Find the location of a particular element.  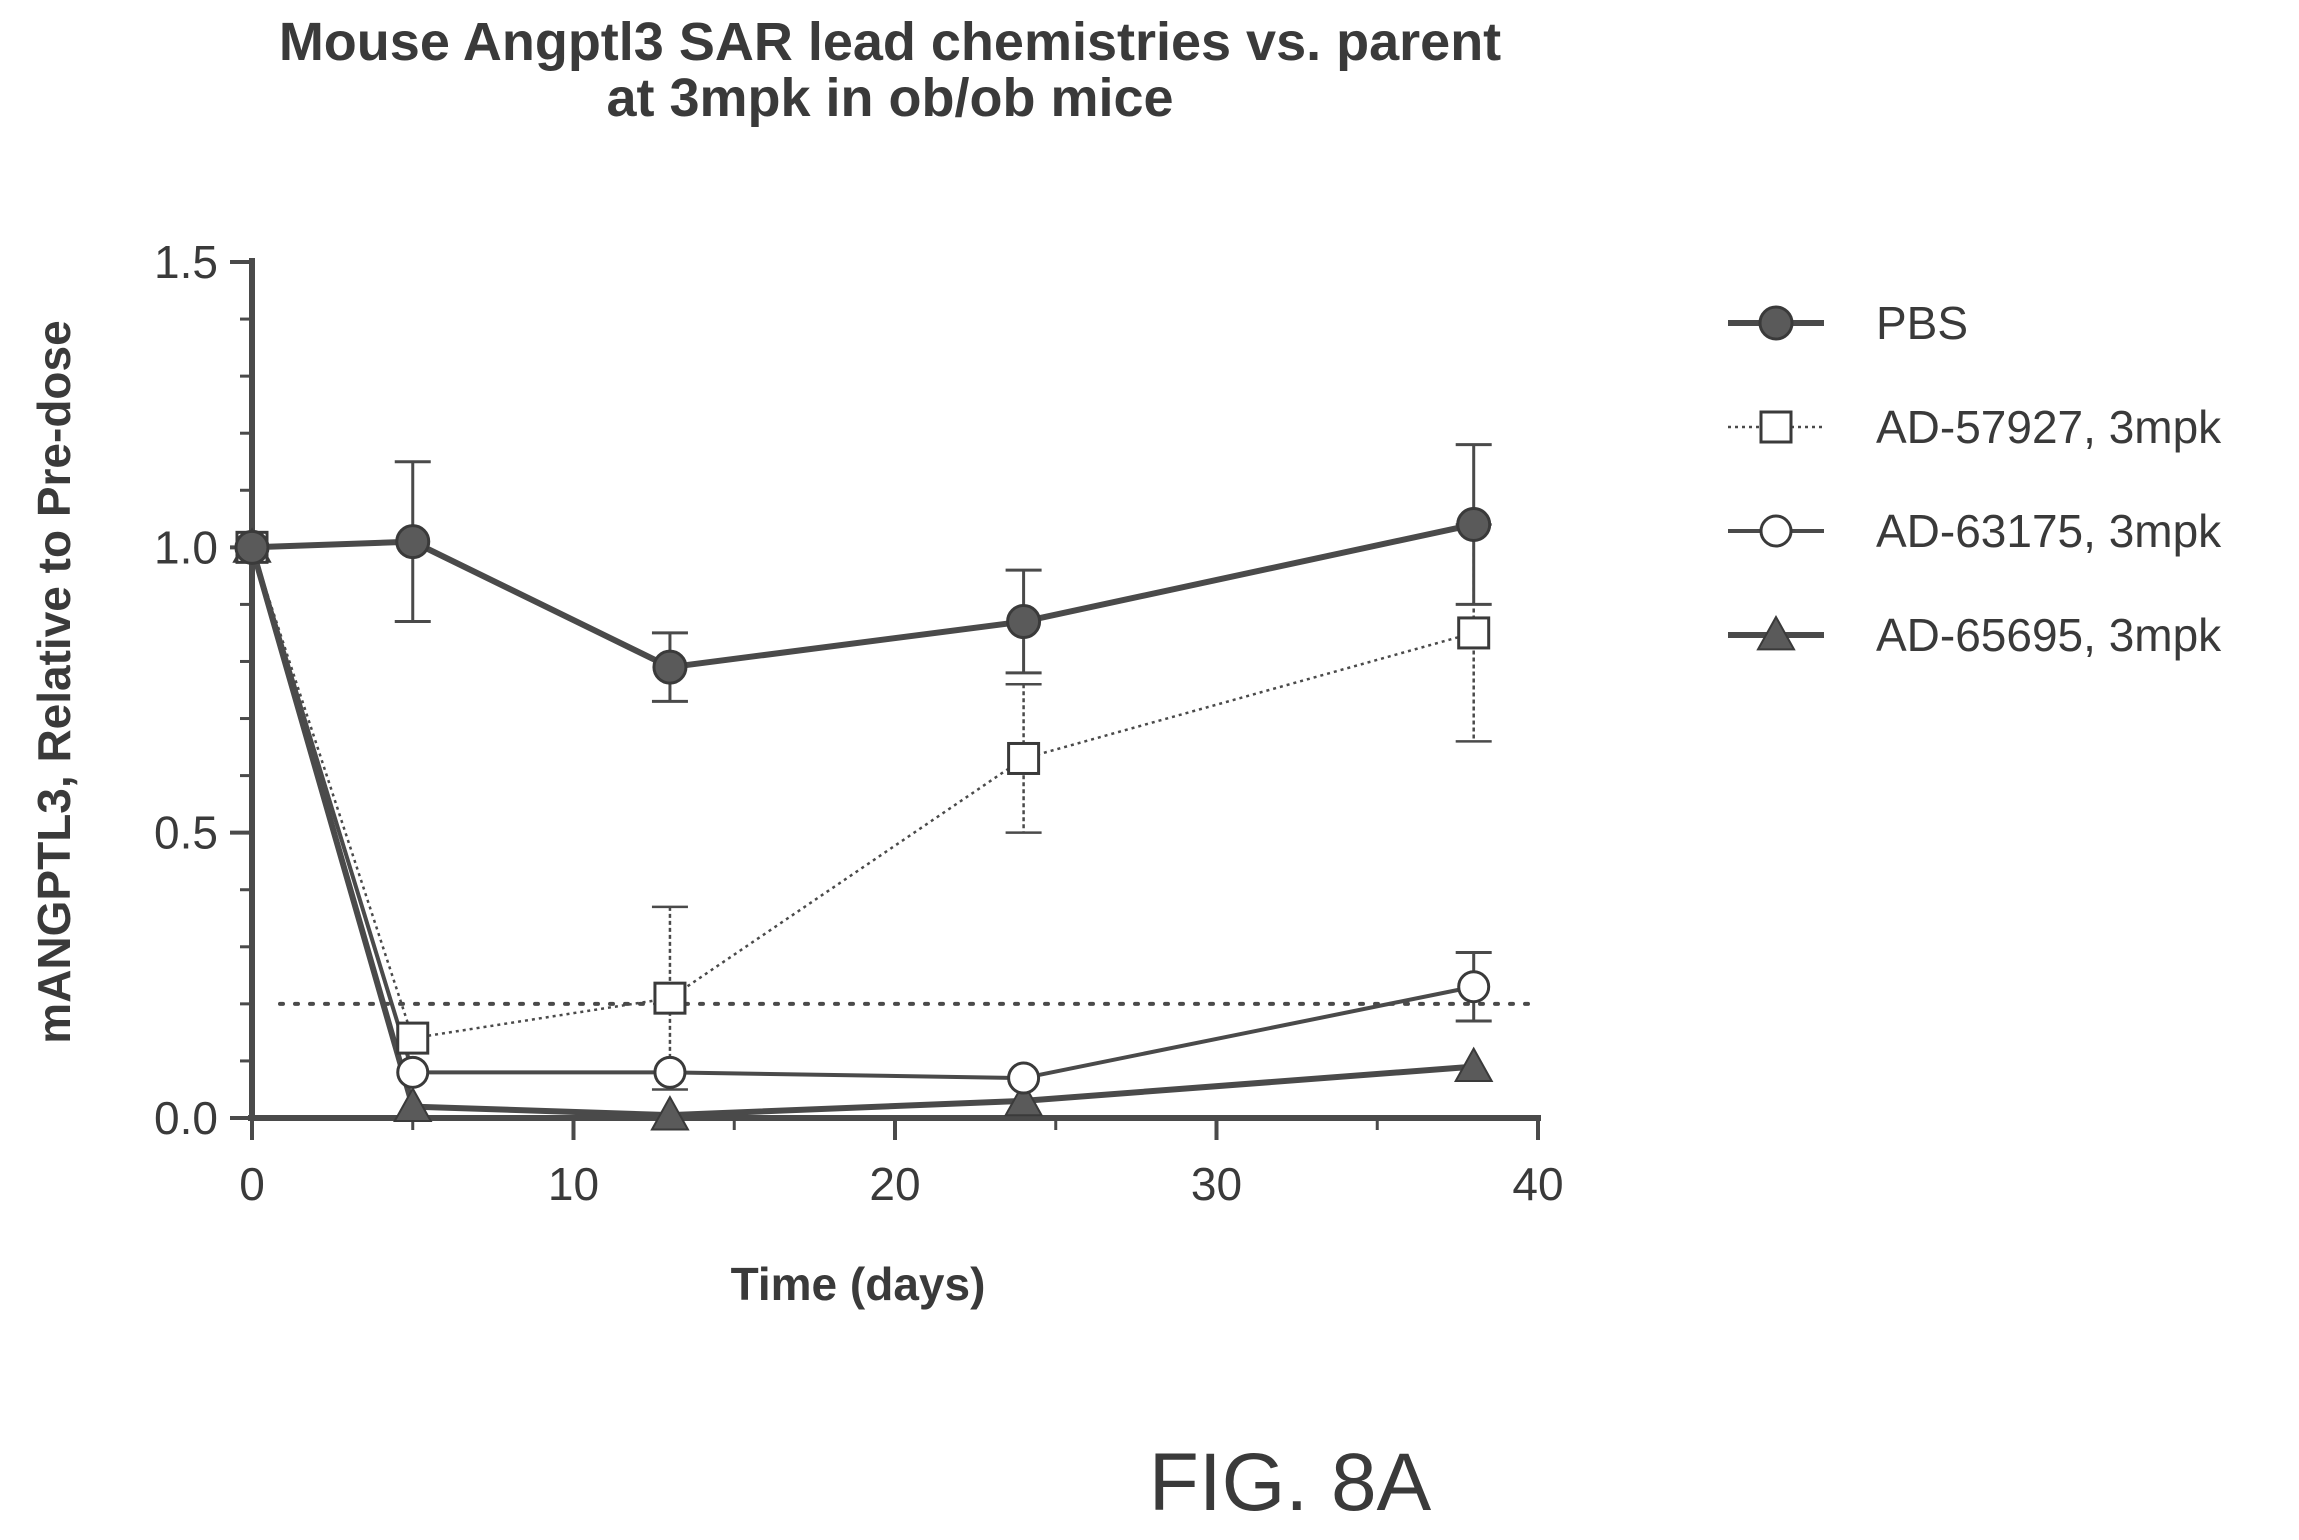

legend-label: PBS is located at coordinates (1922, 323).